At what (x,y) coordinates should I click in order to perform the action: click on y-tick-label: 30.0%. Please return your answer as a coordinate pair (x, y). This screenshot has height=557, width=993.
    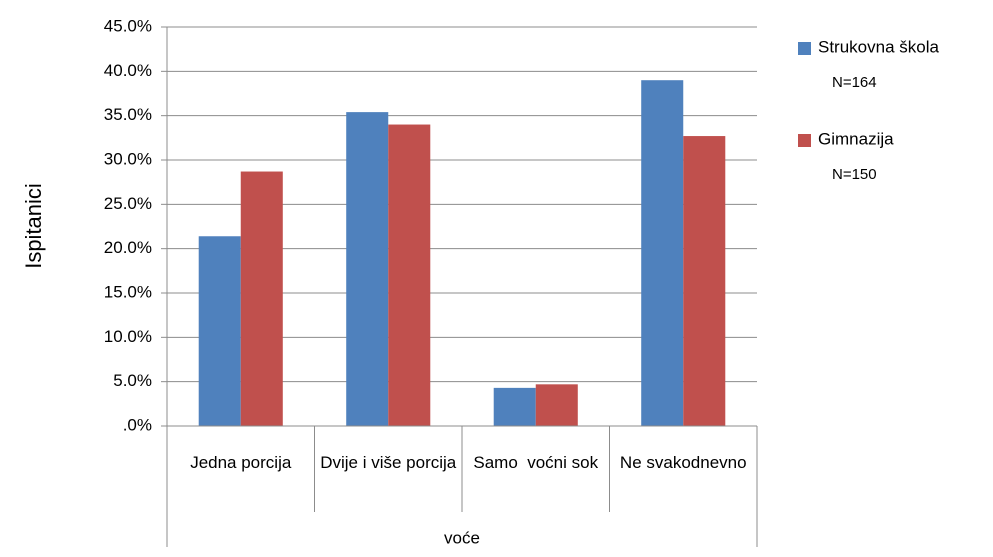
    Looking at the image, I should click on (128, 158).